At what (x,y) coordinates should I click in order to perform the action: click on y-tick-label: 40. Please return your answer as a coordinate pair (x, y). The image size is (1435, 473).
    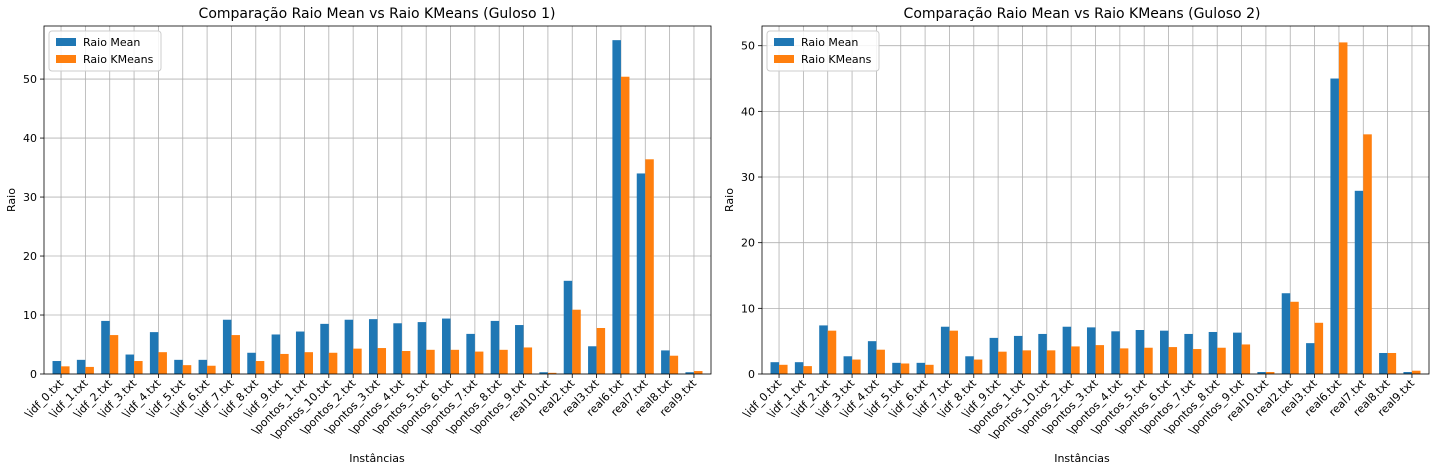
    Looking at the image, I should click on (30, 138).